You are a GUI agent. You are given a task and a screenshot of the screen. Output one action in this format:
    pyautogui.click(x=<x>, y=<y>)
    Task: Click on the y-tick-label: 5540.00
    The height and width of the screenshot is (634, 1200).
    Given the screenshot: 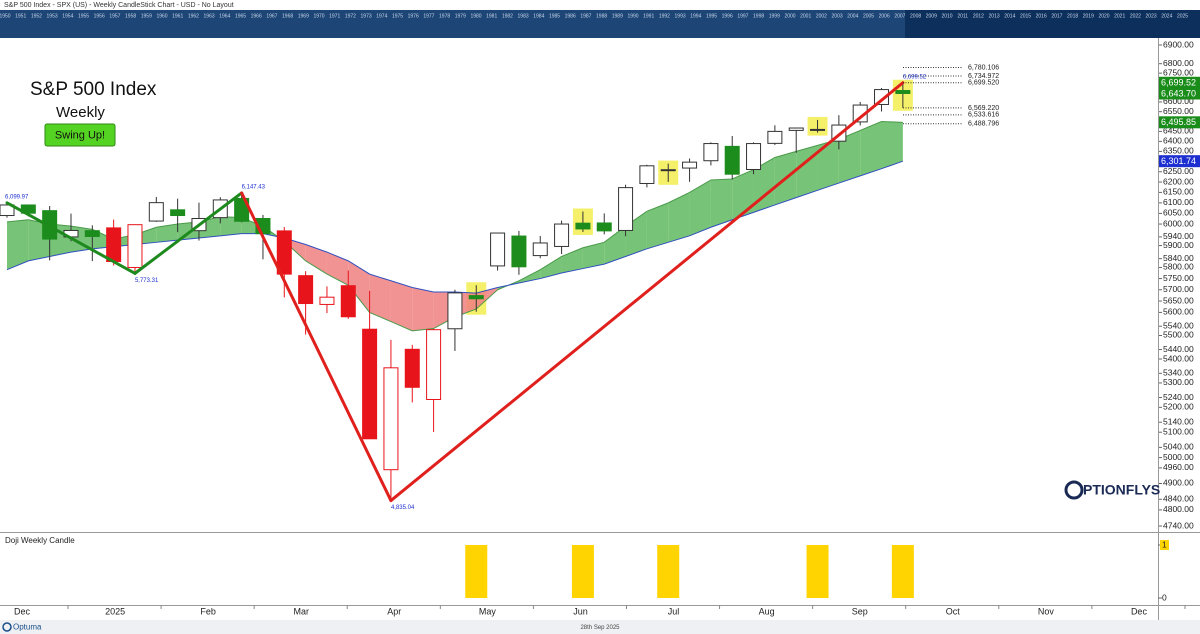 What is the action you would take?
    pyautogui.click(x=1178, y=325)
    